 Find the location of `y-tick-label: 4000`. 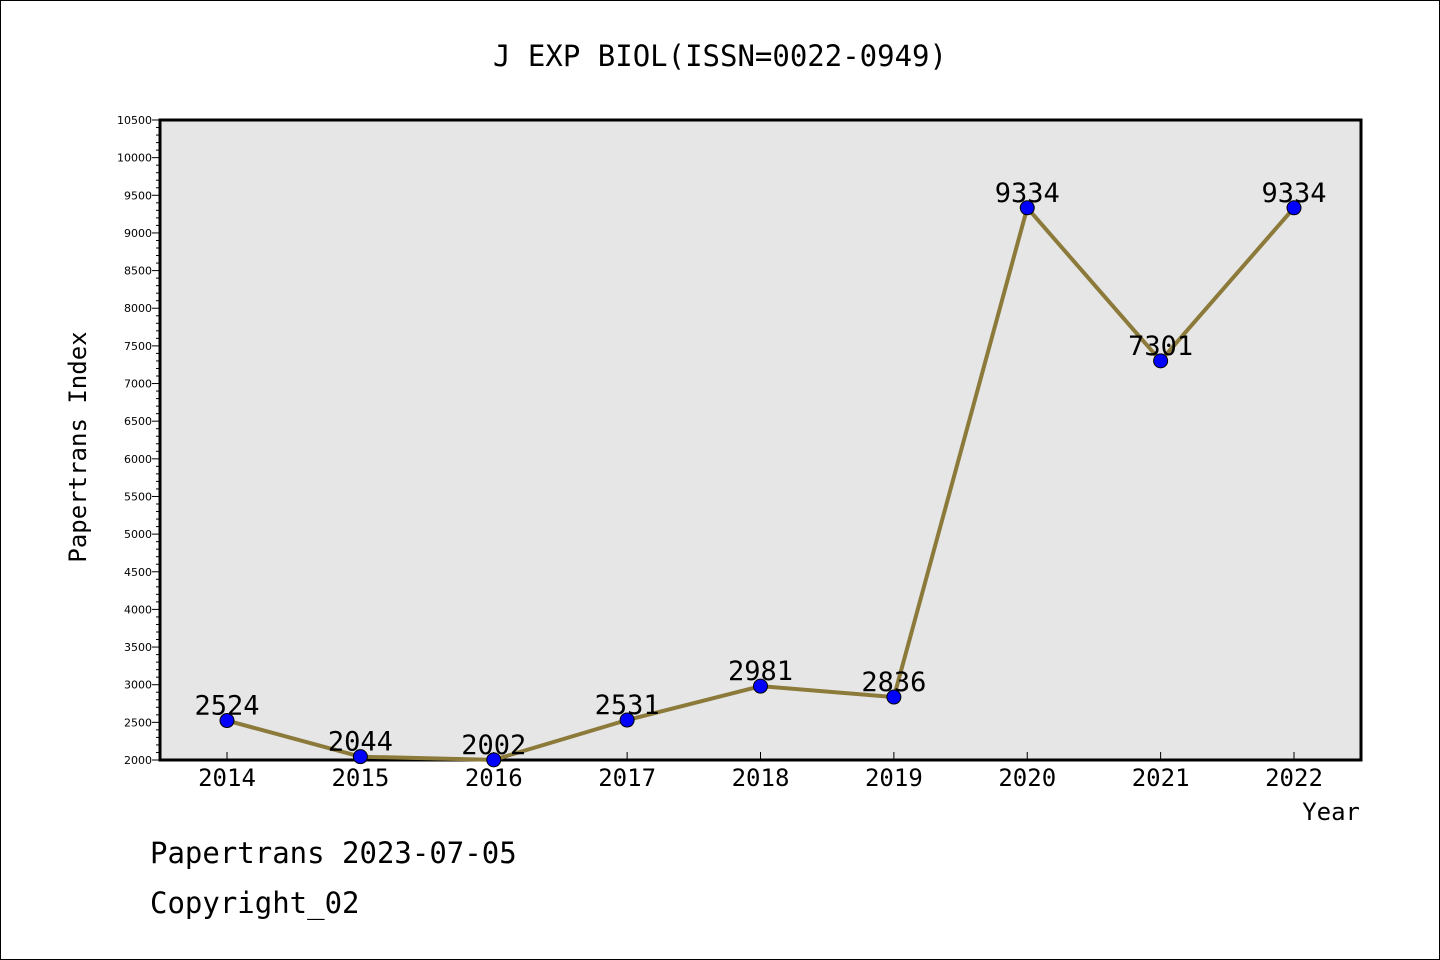

y-tick-label: 4000 is located at coordinates (138, 609).